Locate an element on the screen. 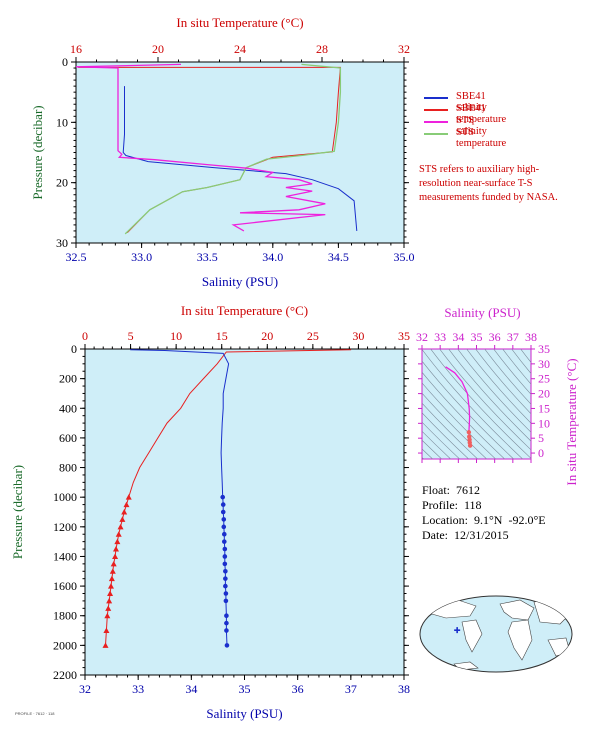  upper-temperature-tick-label: 28 is located at coordinates (322, 49).